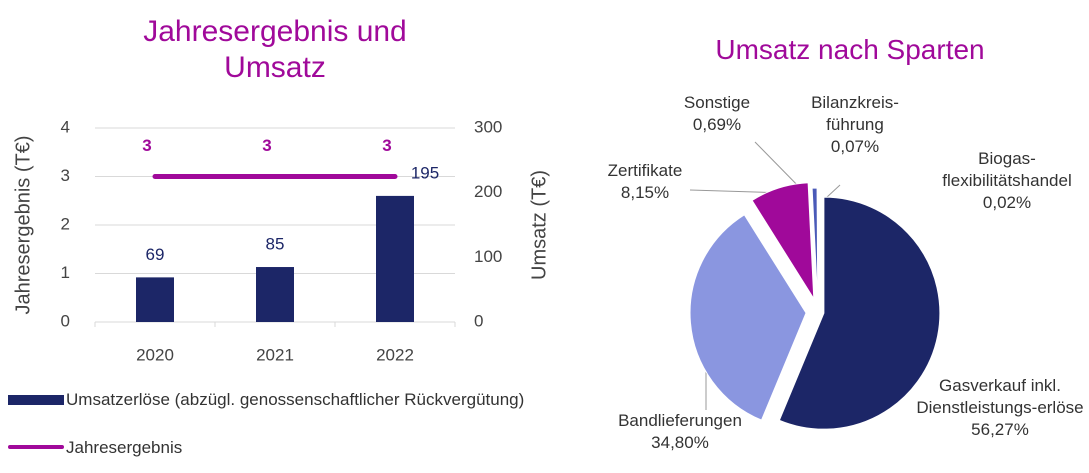 Image resolution: width=1089 pixels, height=473 pixels. I want to click on data-label: 85, so click(275, 244).